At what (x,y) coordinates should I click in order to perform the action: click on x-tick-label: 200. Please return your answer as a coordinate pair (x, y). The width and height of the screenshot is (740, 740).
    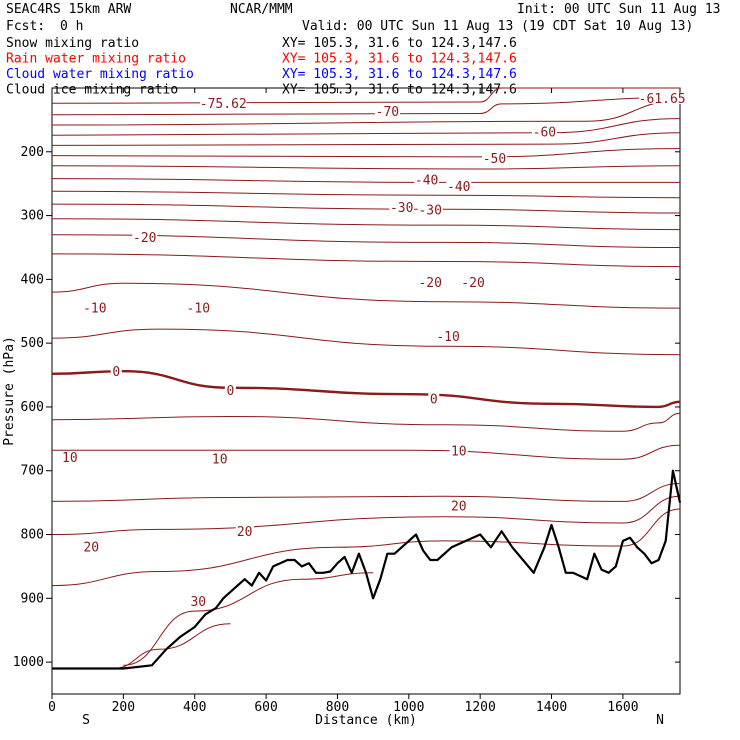
    Looking at the image, I should click on (123, 707).